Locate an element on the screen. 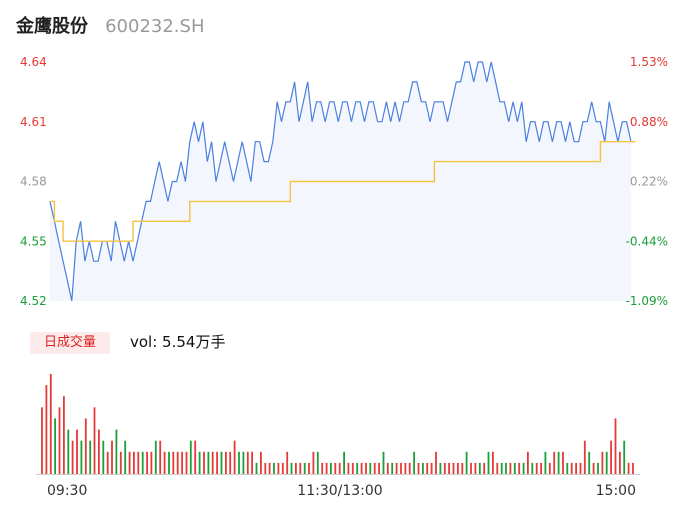 The height and width of the screenshot is (524, 686). time-label: 15:00 is located at coordinates (616, 491).